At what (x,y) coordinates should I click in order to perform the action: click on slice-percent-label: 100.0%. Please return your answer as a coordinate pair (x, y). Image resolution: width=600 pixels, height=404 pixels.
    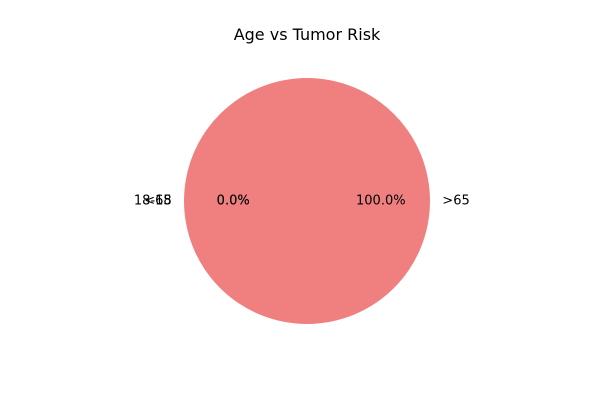
    Looking at the image, I should click on (381, 201).